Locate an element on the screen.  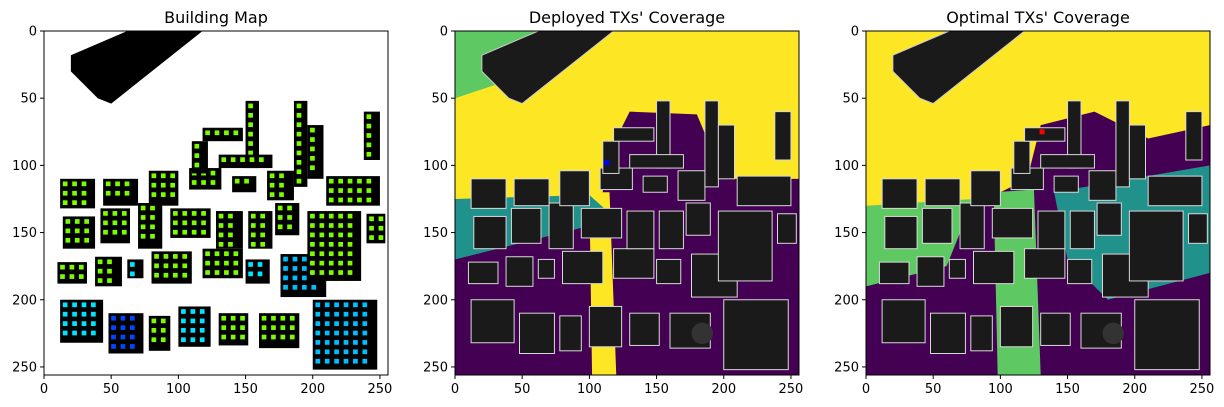
x-tick-label: 0 is located at coordinates (44, 389).